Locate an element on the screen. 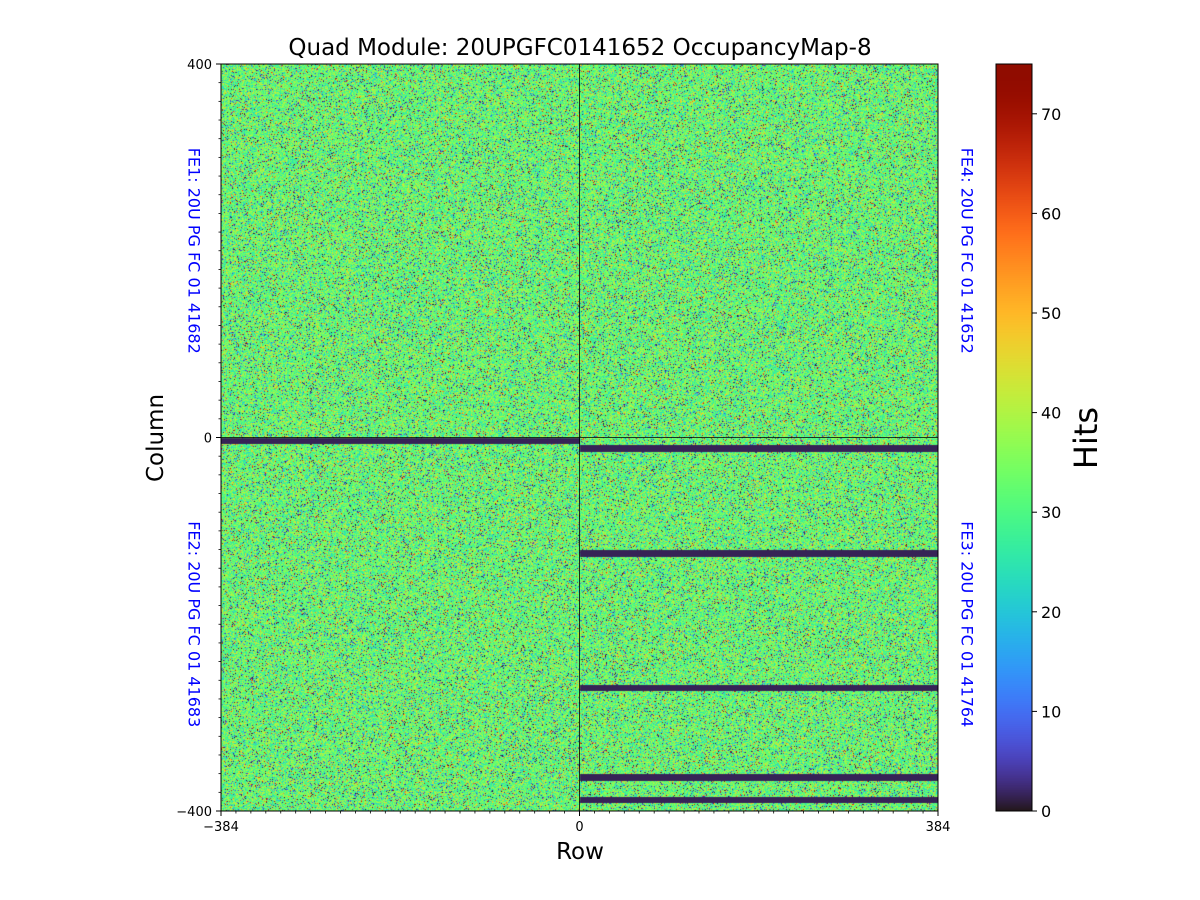 The image size is (1200, 900). colorbar-tick-label: 50 is located at coordinates (1051, 313).